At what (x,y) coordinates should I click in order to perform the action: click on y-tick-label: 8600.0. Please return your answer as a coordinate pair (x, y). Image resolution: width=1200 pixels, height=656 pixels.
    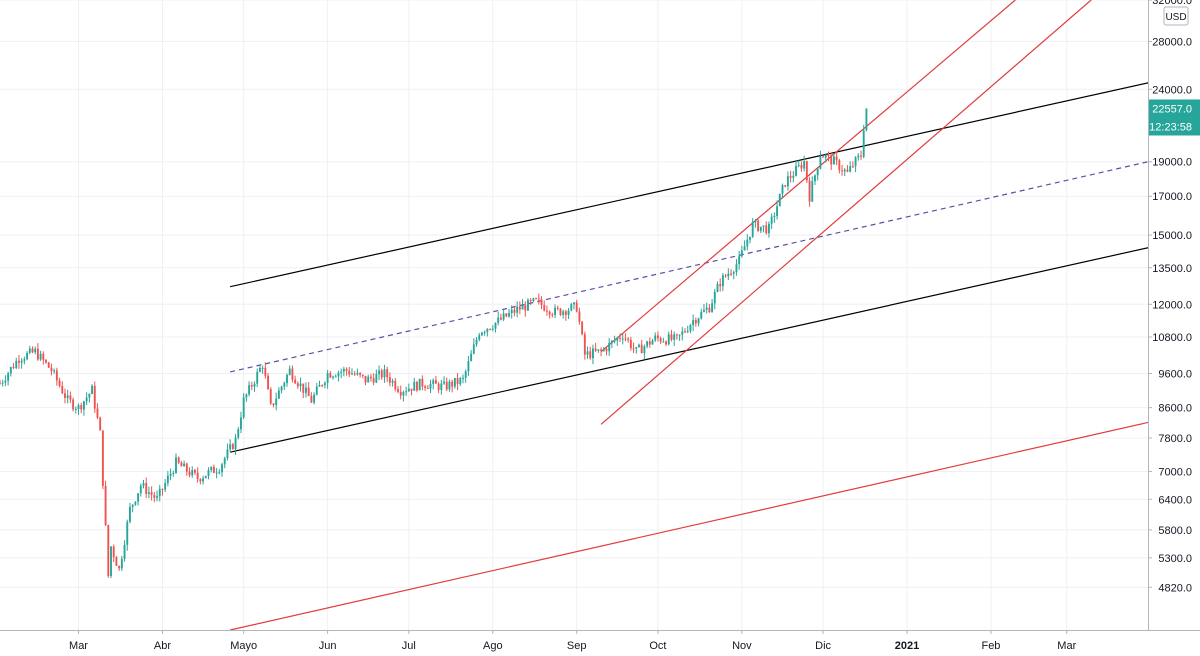
    Looking at the image, I should click on (1175, 409).